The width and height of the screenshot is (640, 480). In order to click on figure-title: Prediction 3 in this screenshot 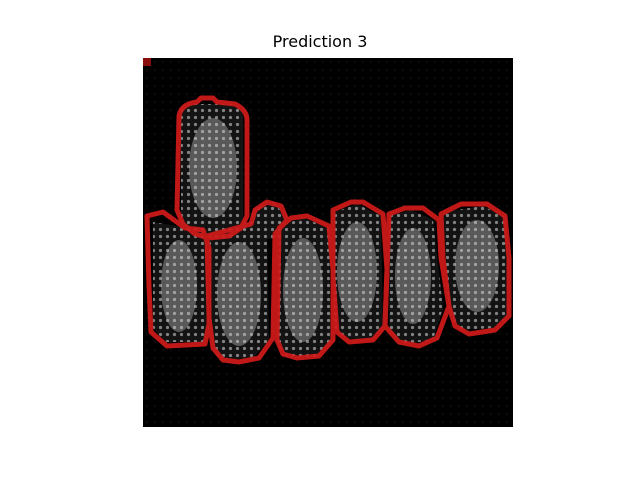, I will do `click(320, 41)`.